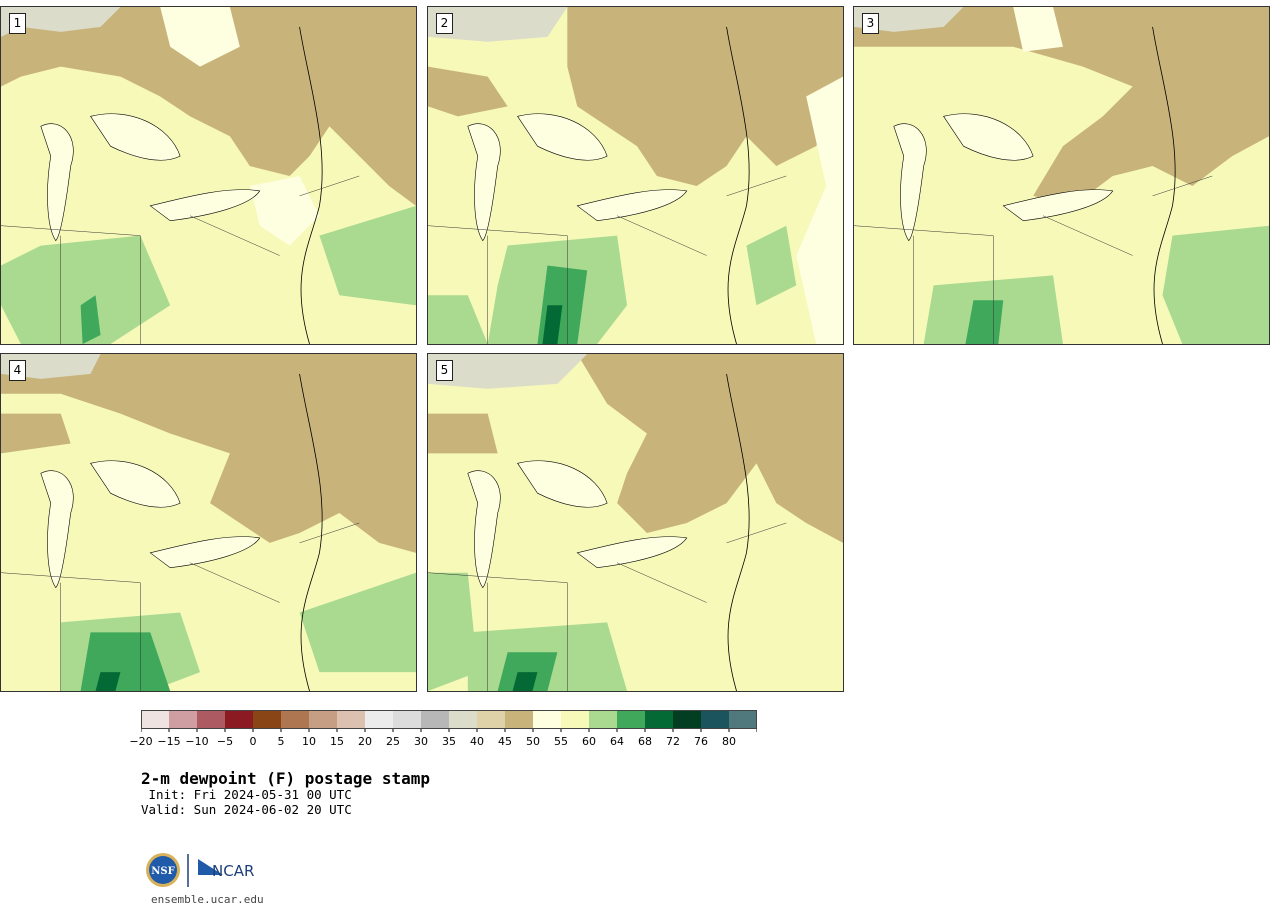 This screenshot has width=1280, height=910. Describe the element at coordinates (477, 741) in the screenshot. I see `colorbar-tick-label: 40` at that location.